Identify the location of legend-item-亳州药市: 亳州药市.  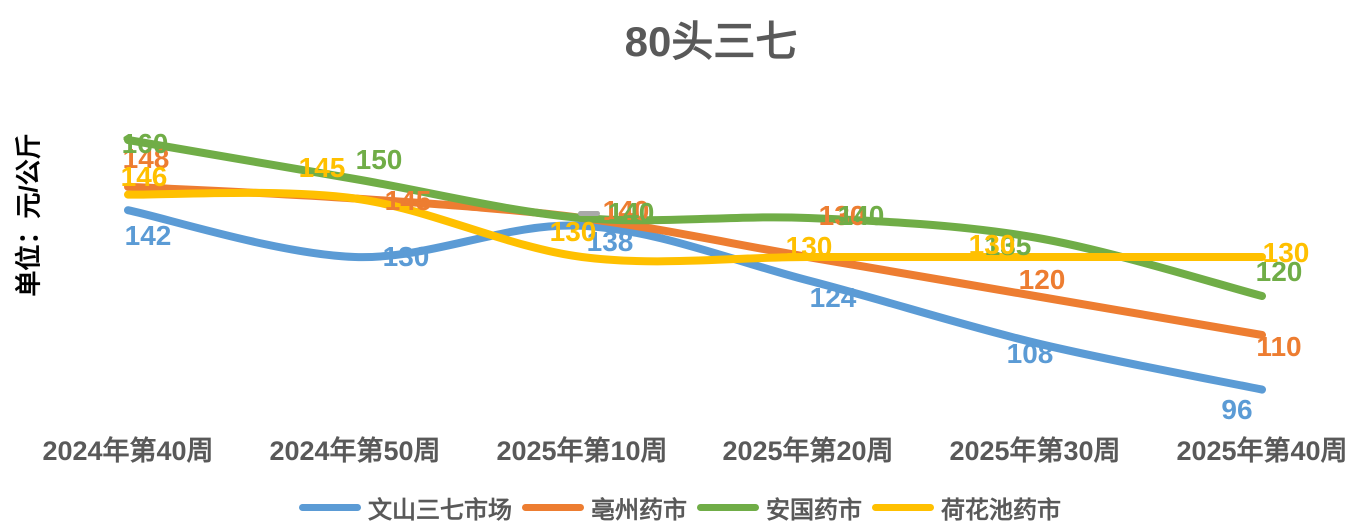
(604, 507).